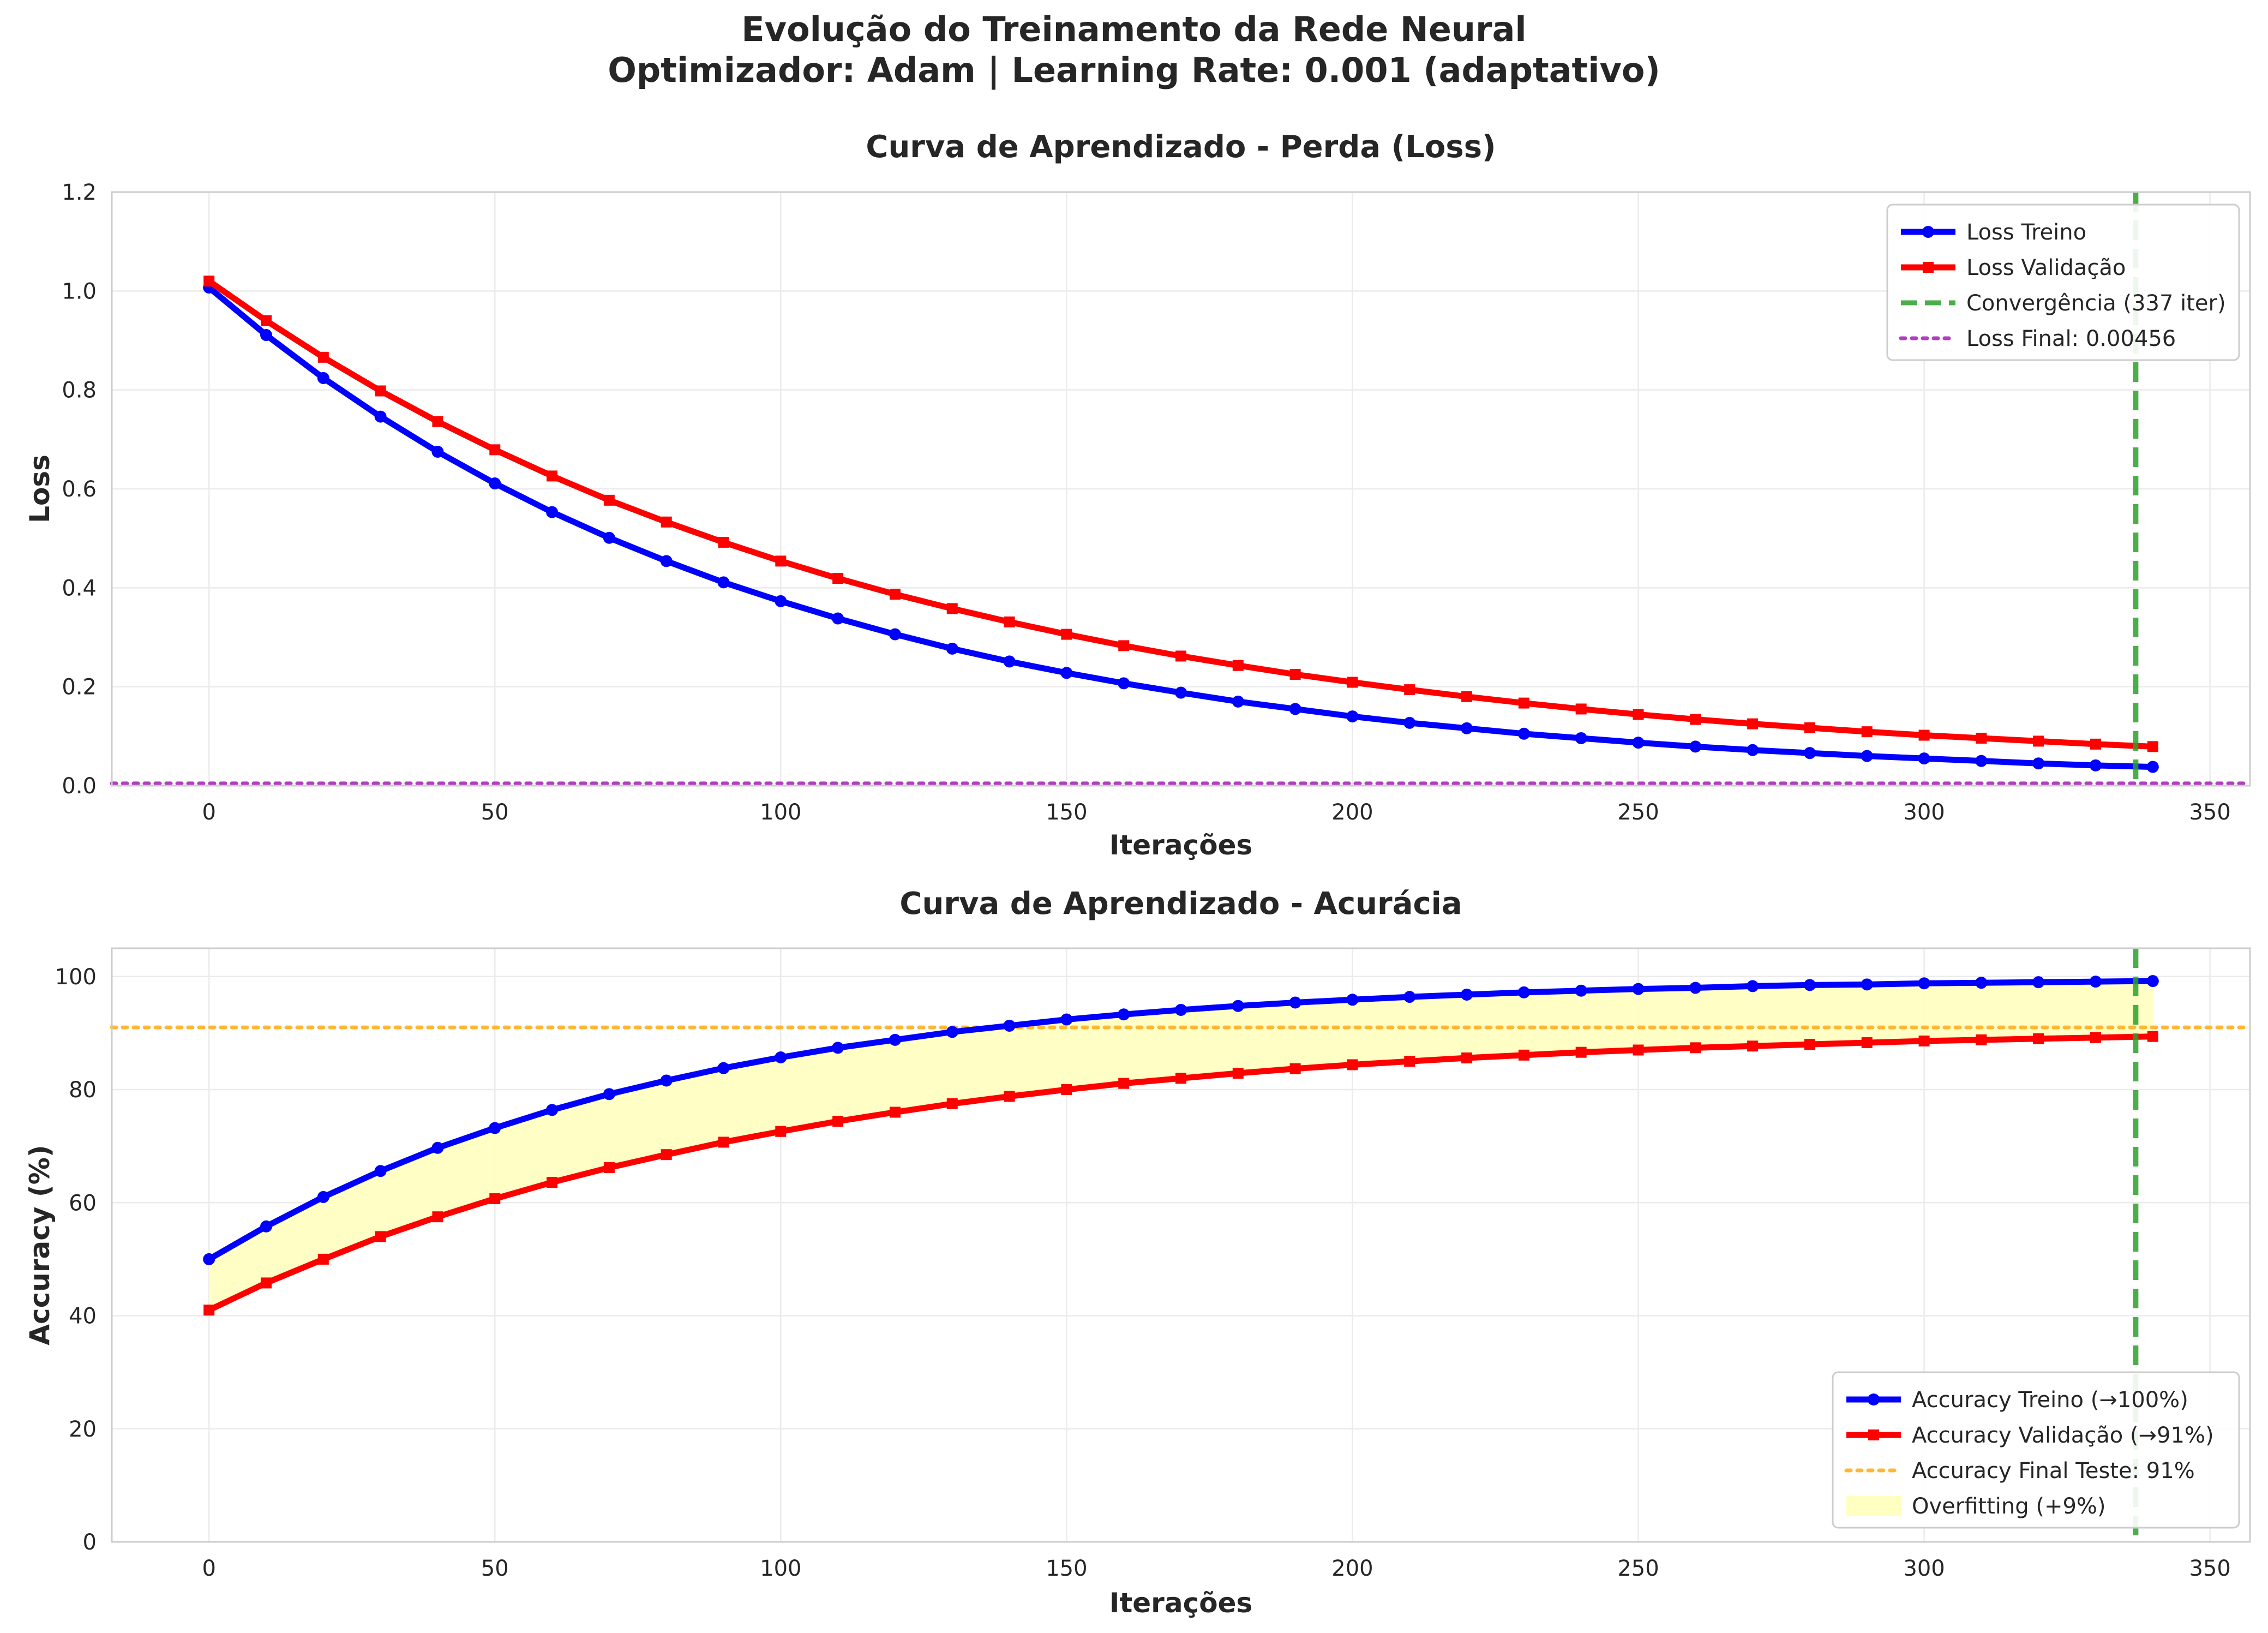  I want to click on x-tick-label: 50, so click(495, 812).